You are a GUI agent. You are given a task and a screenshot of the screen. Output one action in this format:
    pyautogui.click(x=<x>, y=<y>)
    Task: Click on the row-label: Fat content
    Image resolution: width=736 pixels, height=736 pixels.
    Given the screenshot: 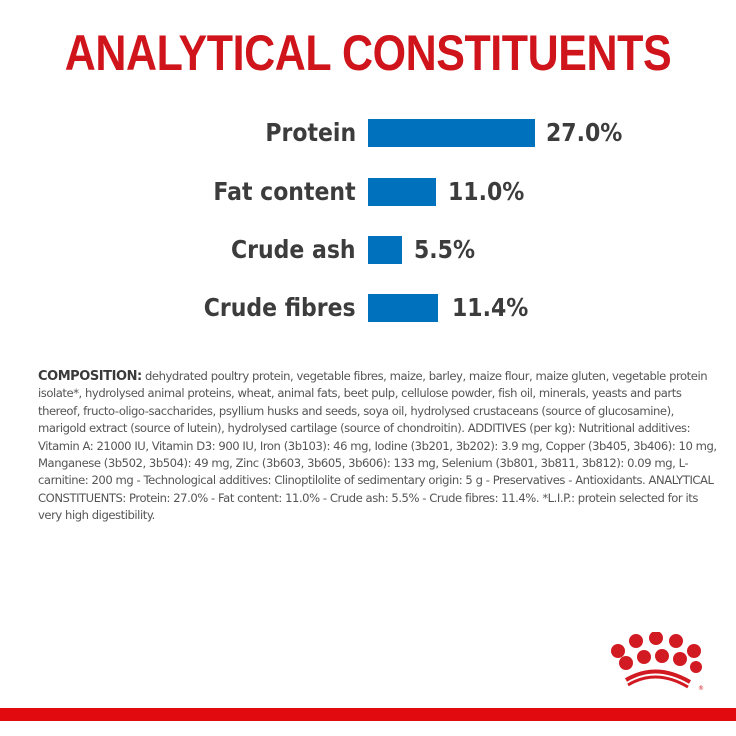 What is the action you would take?
    pyautogui.click(x=284, y=191)
    